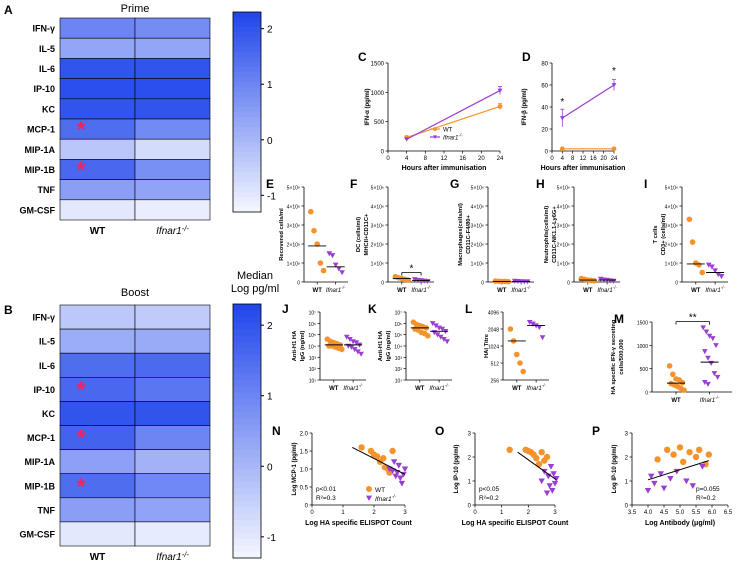 The height and width of the screenshot is (584, 748). Describe the element at coordinates (632, 513) in the screenshot. I see `x-tick-label: 3.5` at that location.